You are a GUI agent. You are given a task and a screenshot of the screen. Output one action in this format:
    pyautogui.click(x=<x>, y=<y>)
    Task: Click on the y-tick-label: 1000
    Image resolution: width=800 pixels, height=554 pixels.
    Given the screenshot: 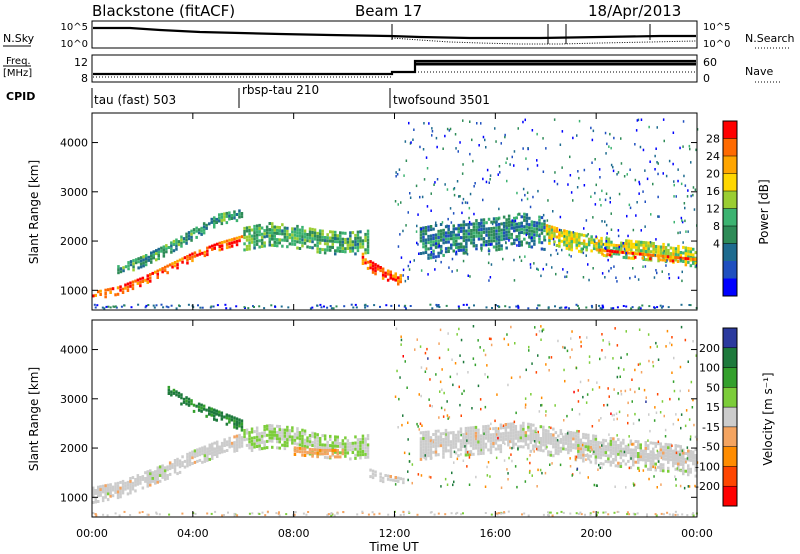 What is the action you would take?
    pyautogui.click(x=74, y=497)
    